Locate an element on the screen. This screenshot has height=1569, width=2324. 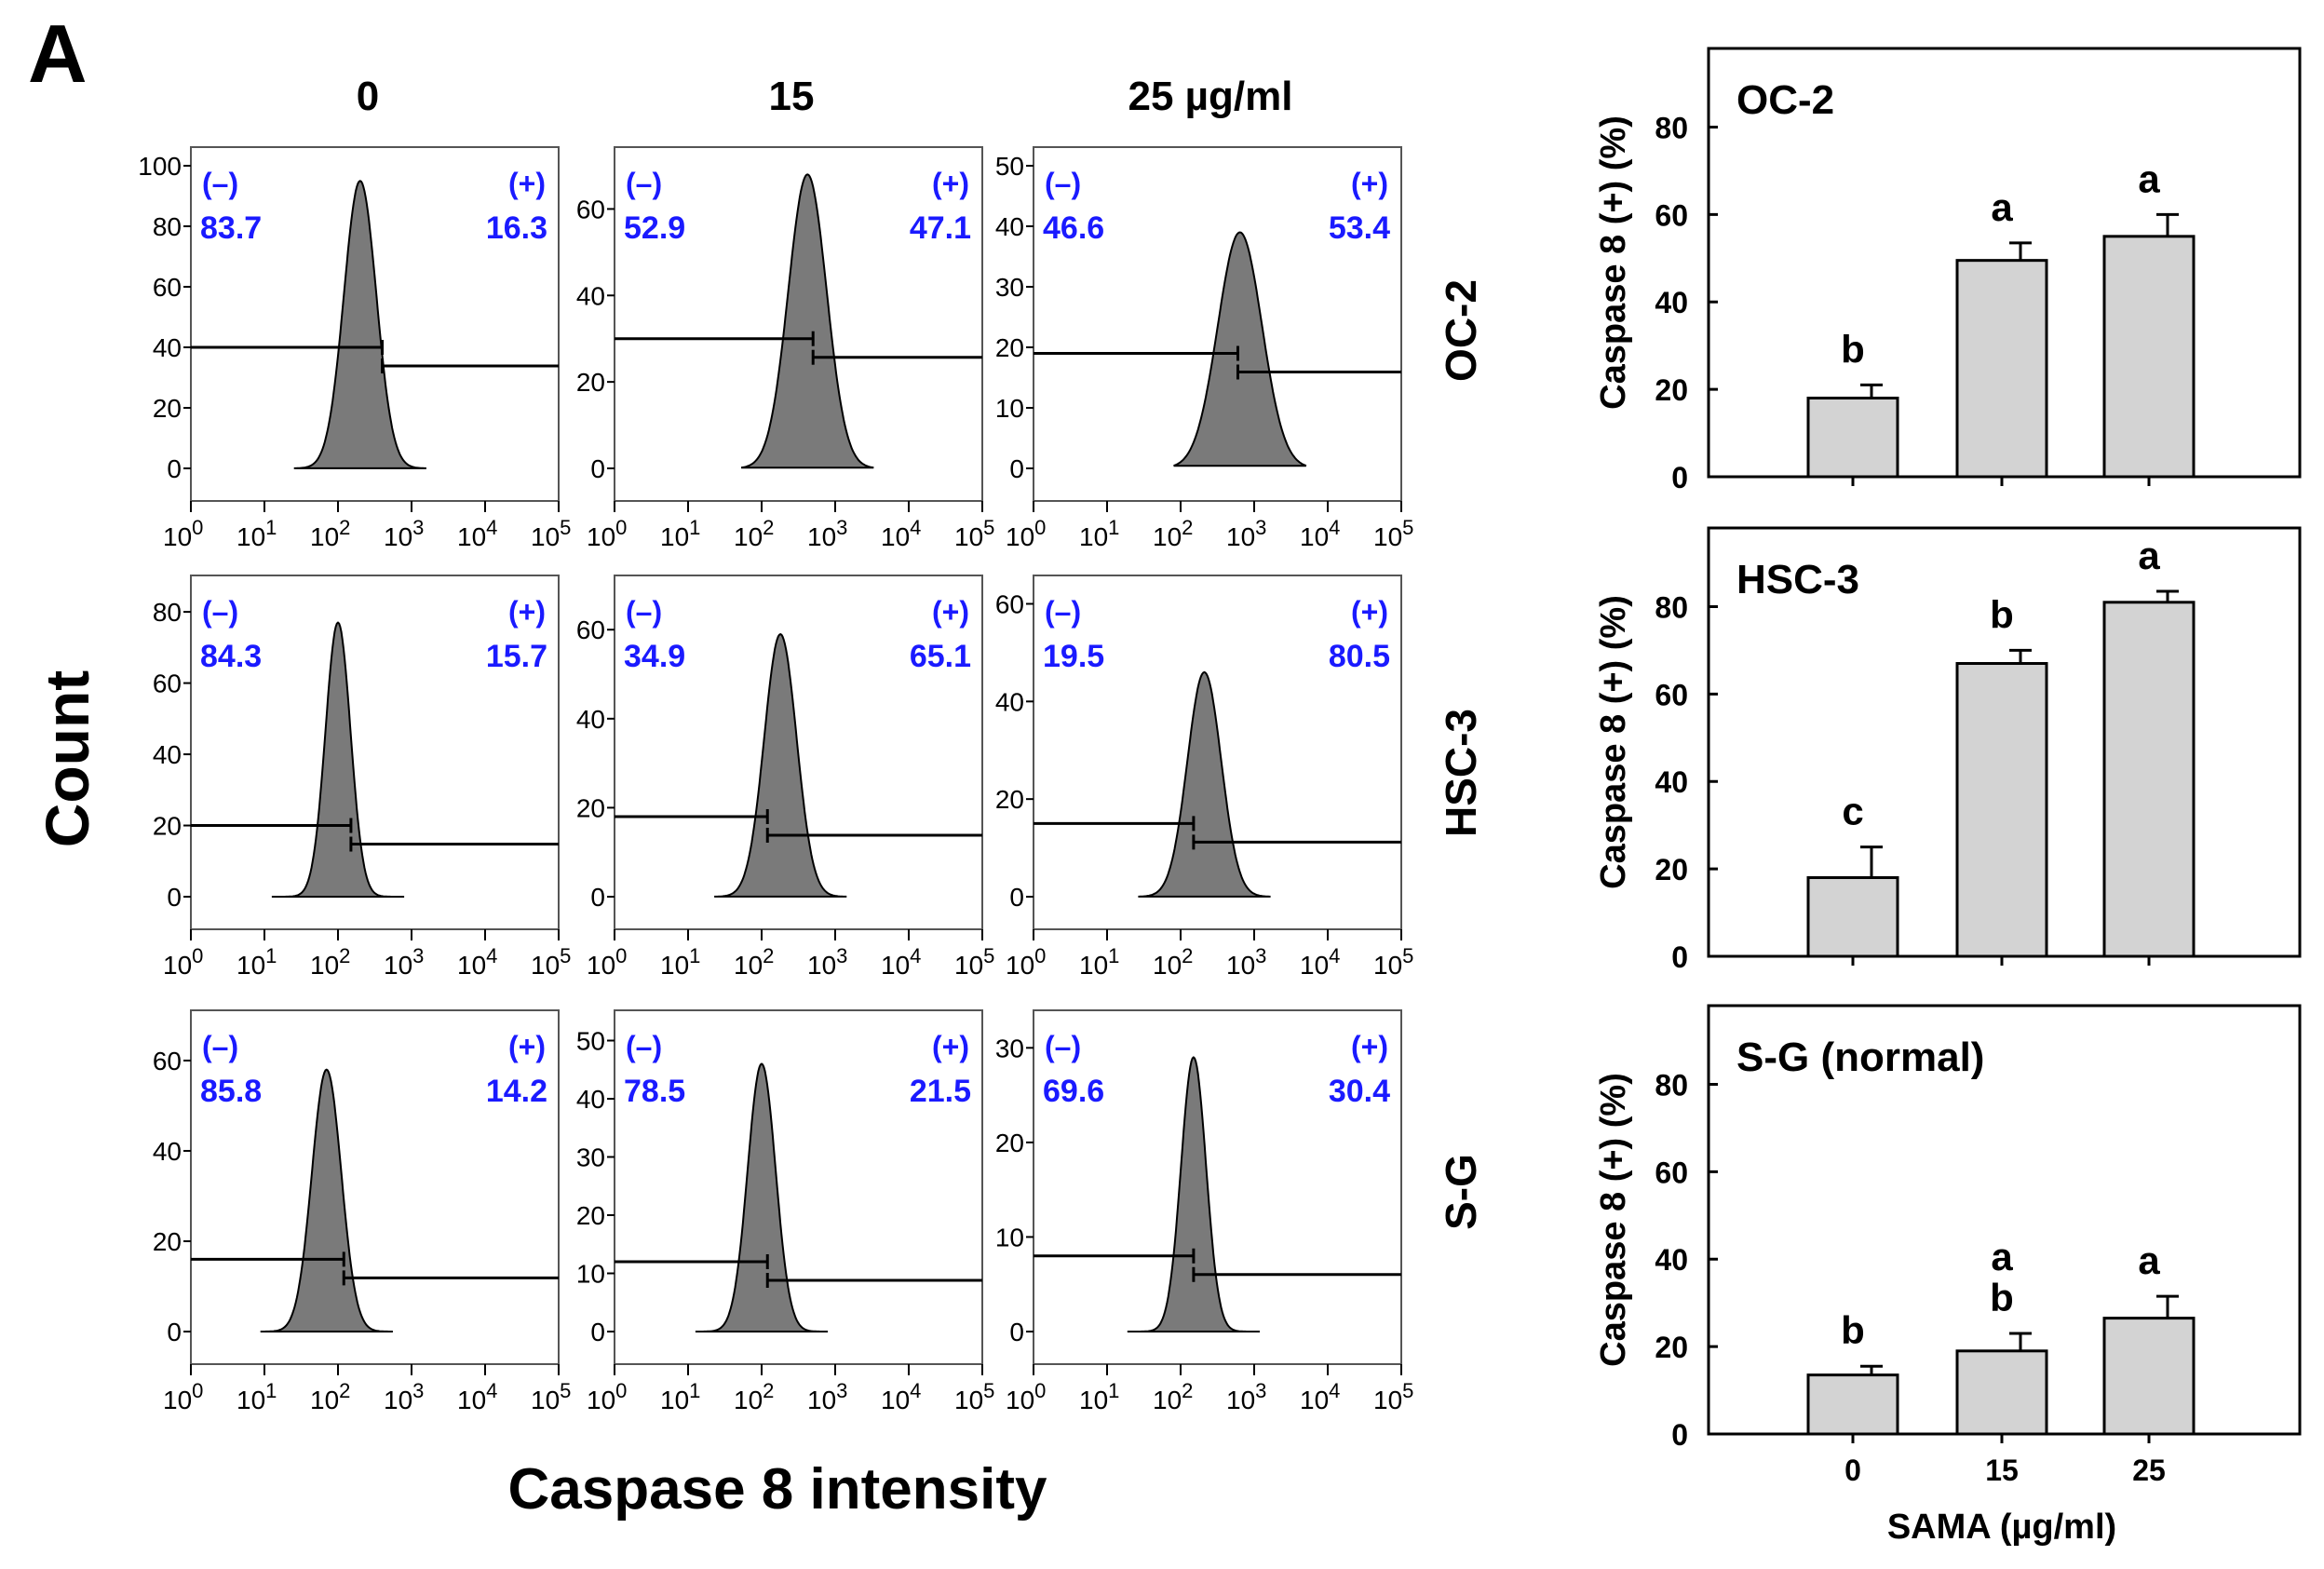
gate-pos-percent: 16.3 is located at coordinates (517, 228).